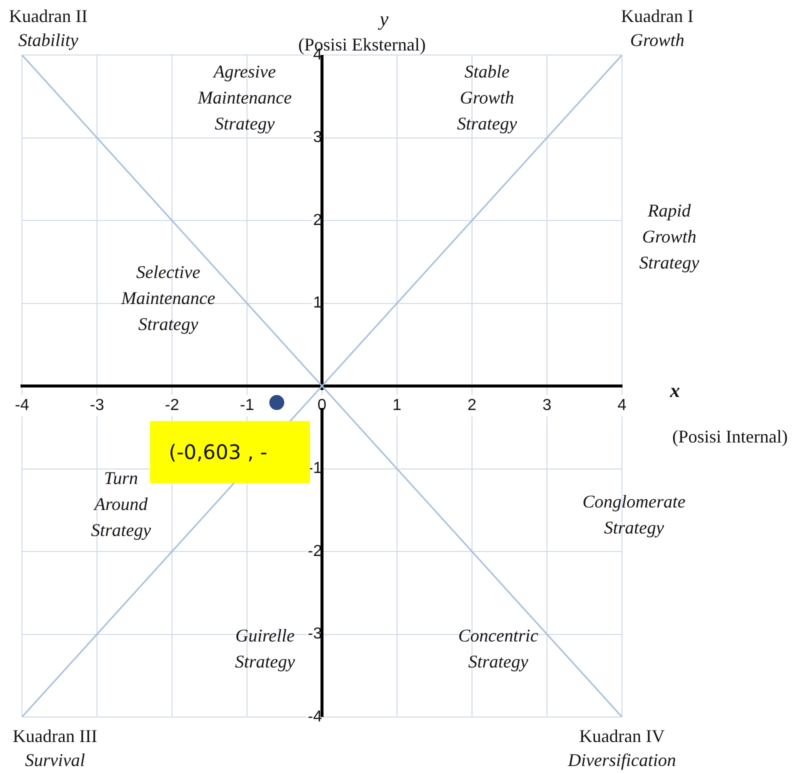 The image size is (802, 774). What do you see at coordinates (230, 451) in the screenshot?
I see `callout-box: (-0,603 , -` at bounding box center [230, 451].